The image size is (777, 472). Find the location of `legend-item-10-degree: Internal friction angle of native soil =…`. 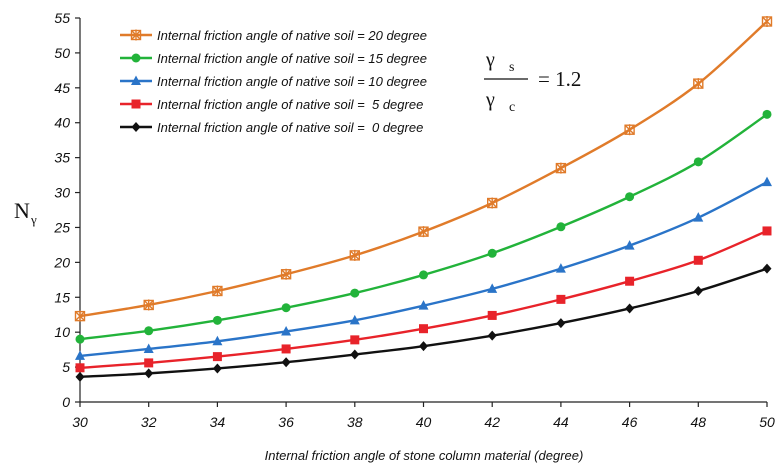

legend-item-10-degree: Internal friction angle of native soil =… is located at coordinates (273, 81).